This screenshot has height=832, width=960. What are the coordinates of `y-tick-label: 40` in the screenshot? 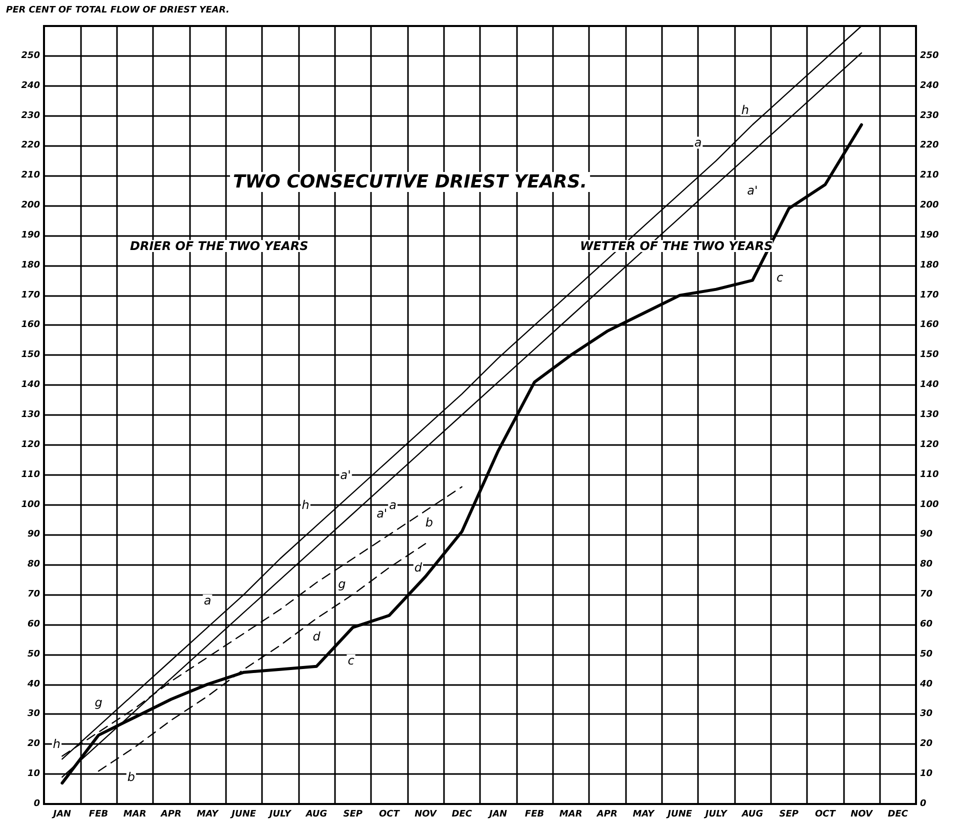 It's located at (33, 684).